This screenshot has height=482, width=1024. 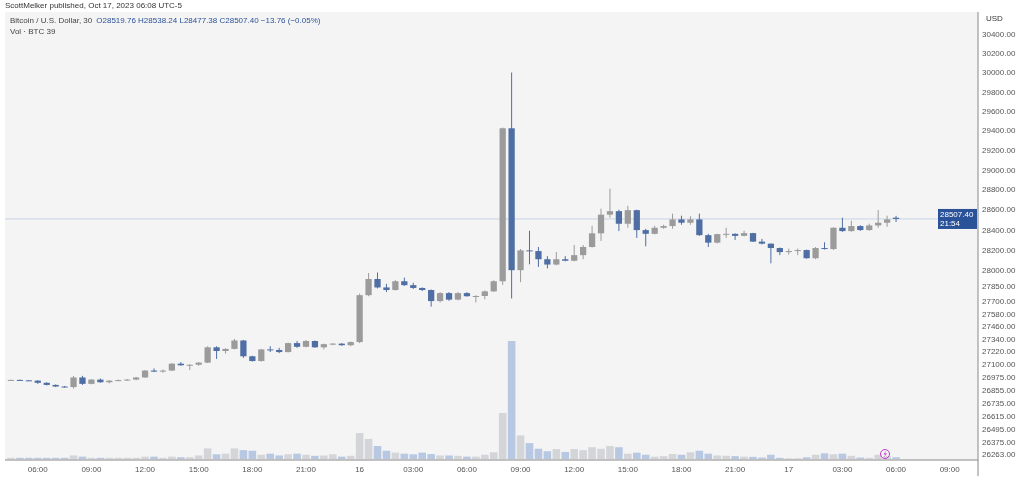 What do you see at coordinates (999, 150) in the screenshot?
I see `y-tick-label: 29200.00` at bounding box center [999, 150].